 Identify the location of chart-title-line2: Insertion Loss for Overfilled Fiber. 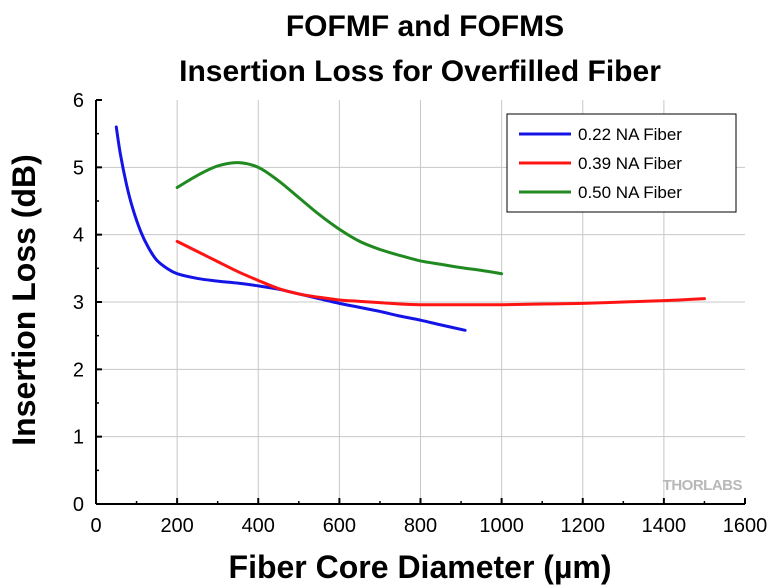
(420, 71).